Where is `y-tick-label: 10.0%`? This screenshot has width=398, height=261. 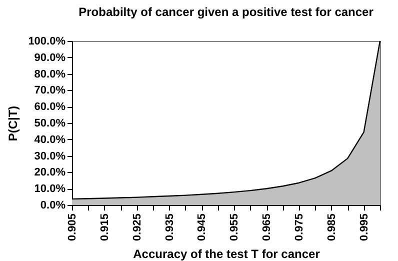 y-tick-label: 10.0% is located at coordinates (50, 189).